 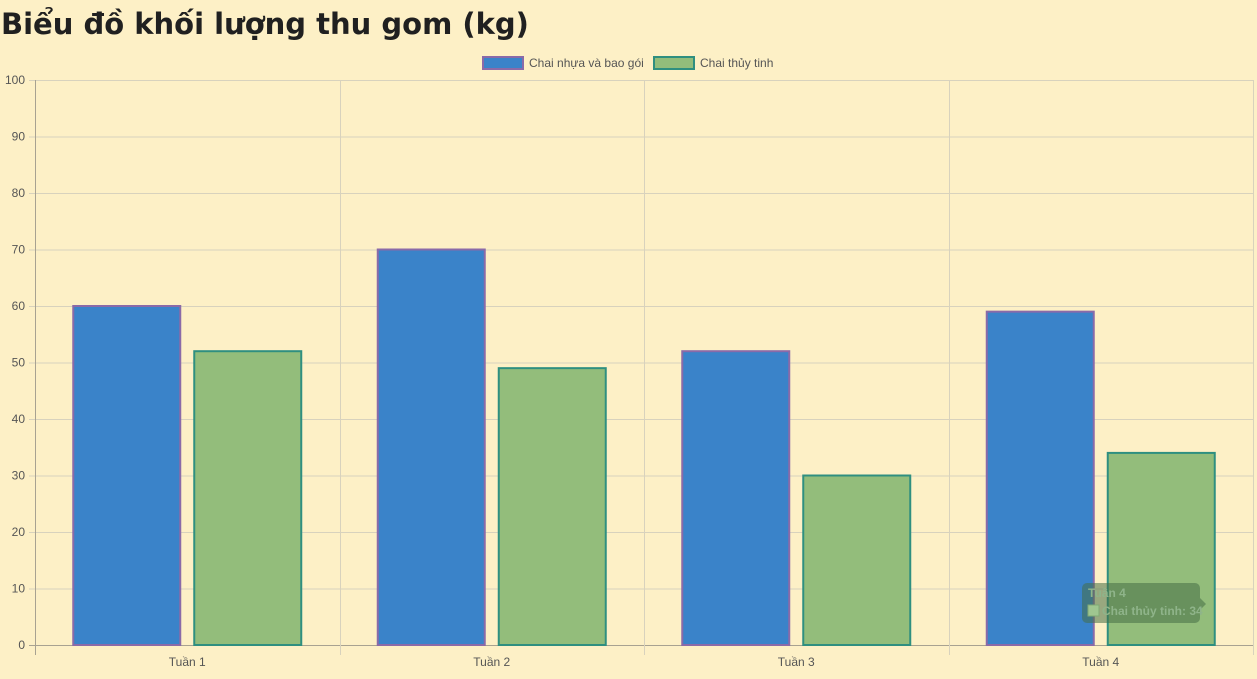 What do you see at coordinates (586, 63) in the screenshot?
I see `legend-label: Chai nhựa và bao gói` at bounding box center [586, 63].